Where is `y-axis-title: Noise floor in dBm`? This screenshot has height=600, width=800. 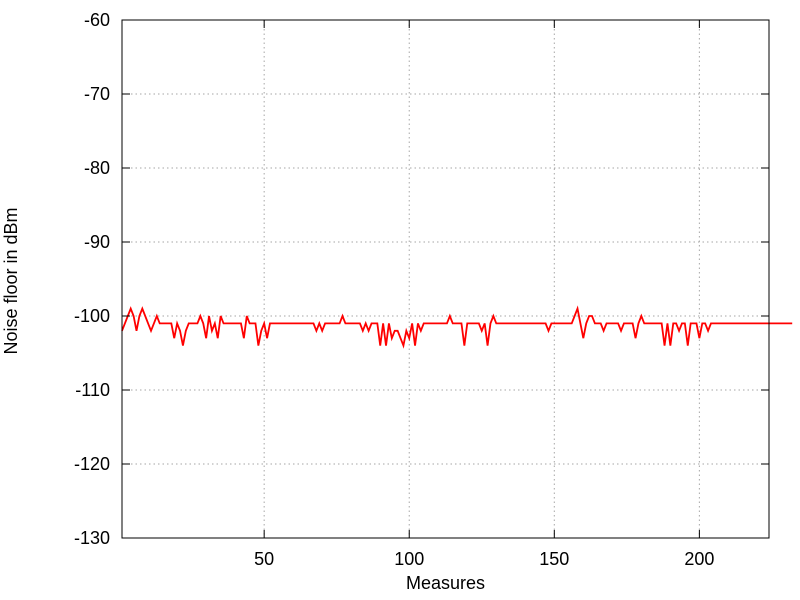
y-axis-title: Noise floor in dBm is located at coordinates (11, 280).